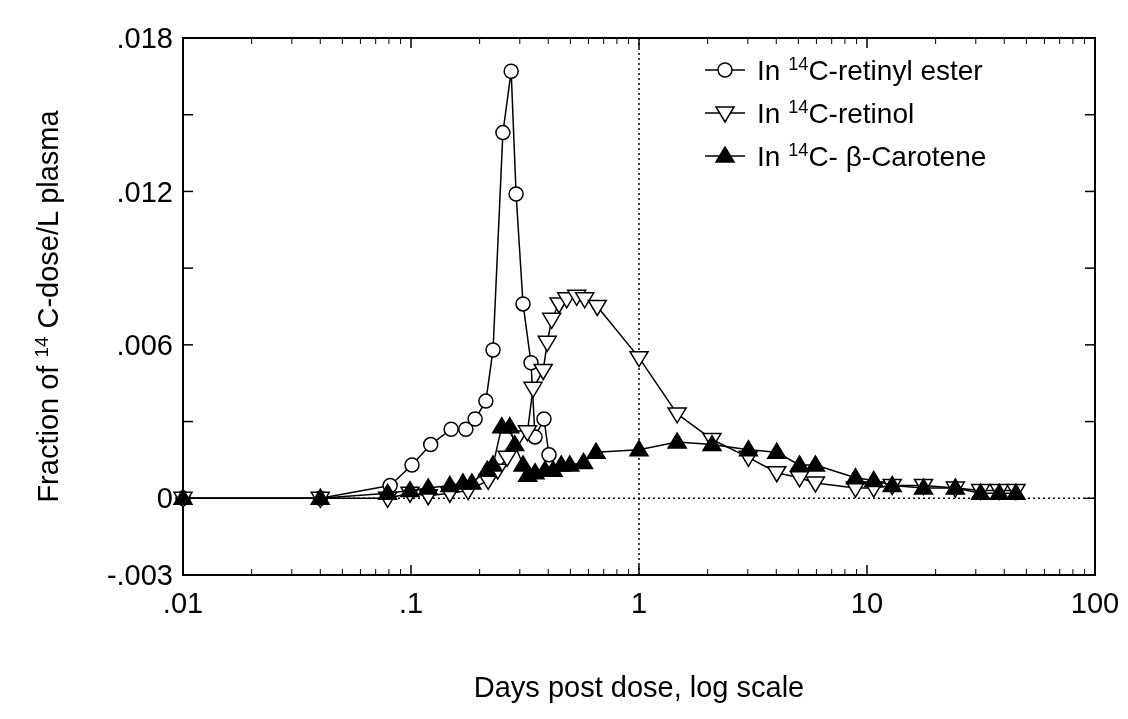 This screenshot has height=719, width=1128. What do you see at coordinates (164, 498) in the screenshot?
I see `y-tick-label: 0` at bounding box center [164, 498].